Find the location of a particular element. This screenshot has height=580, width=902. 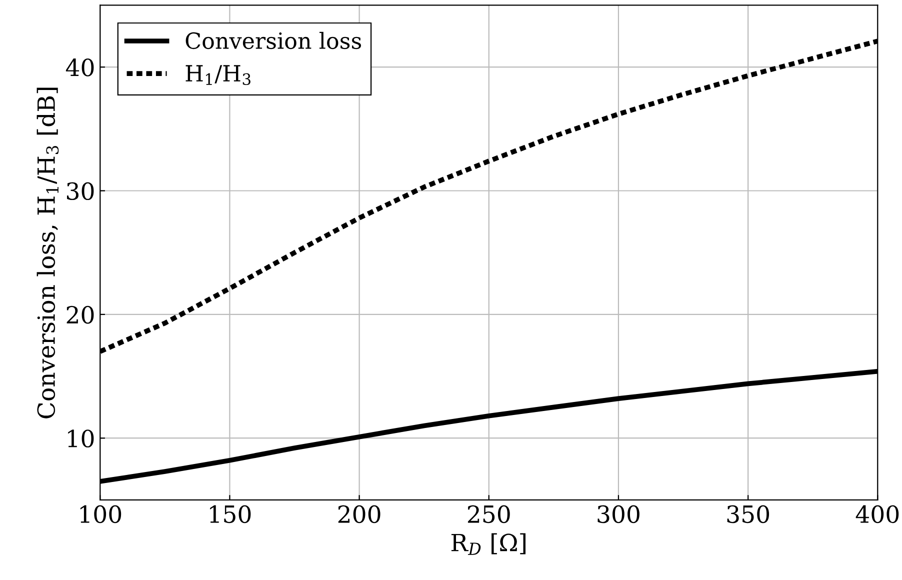

x-axis-title: R$_{D}$ [Ω] is located at coordinates (488, 544).